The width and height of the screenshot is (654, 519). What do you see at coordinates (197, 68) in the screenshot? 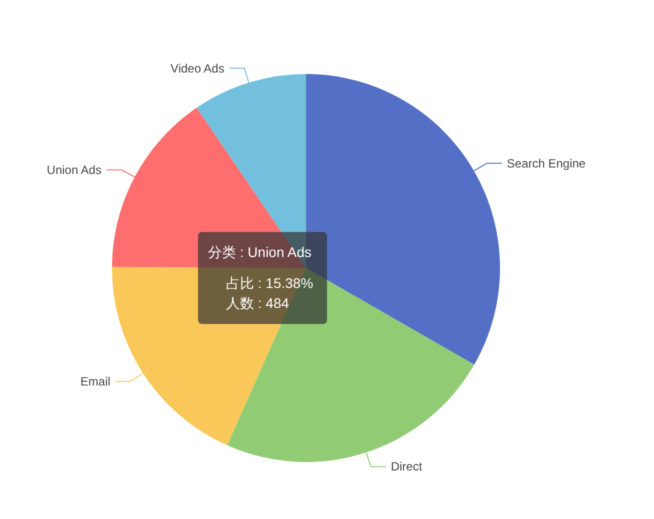
I see `slice-label: Video Ads` at bounding box center [197, 68].